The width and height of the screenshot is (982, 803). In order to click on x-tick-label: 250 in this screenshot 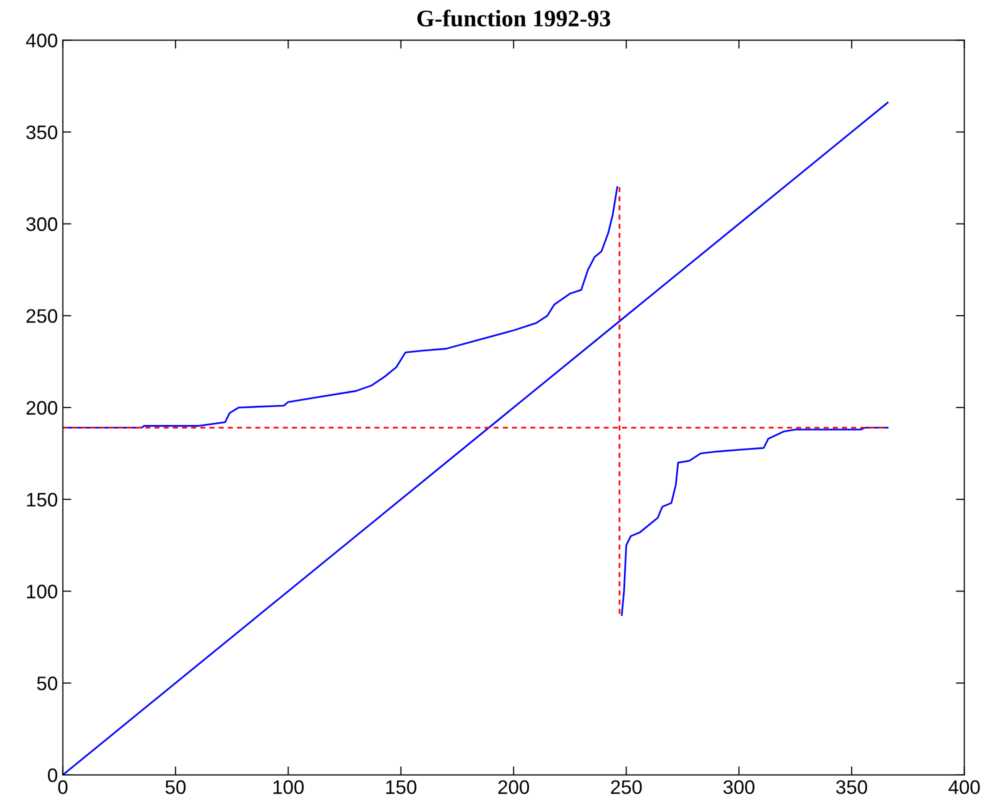, I will do `click(626, 787)`.